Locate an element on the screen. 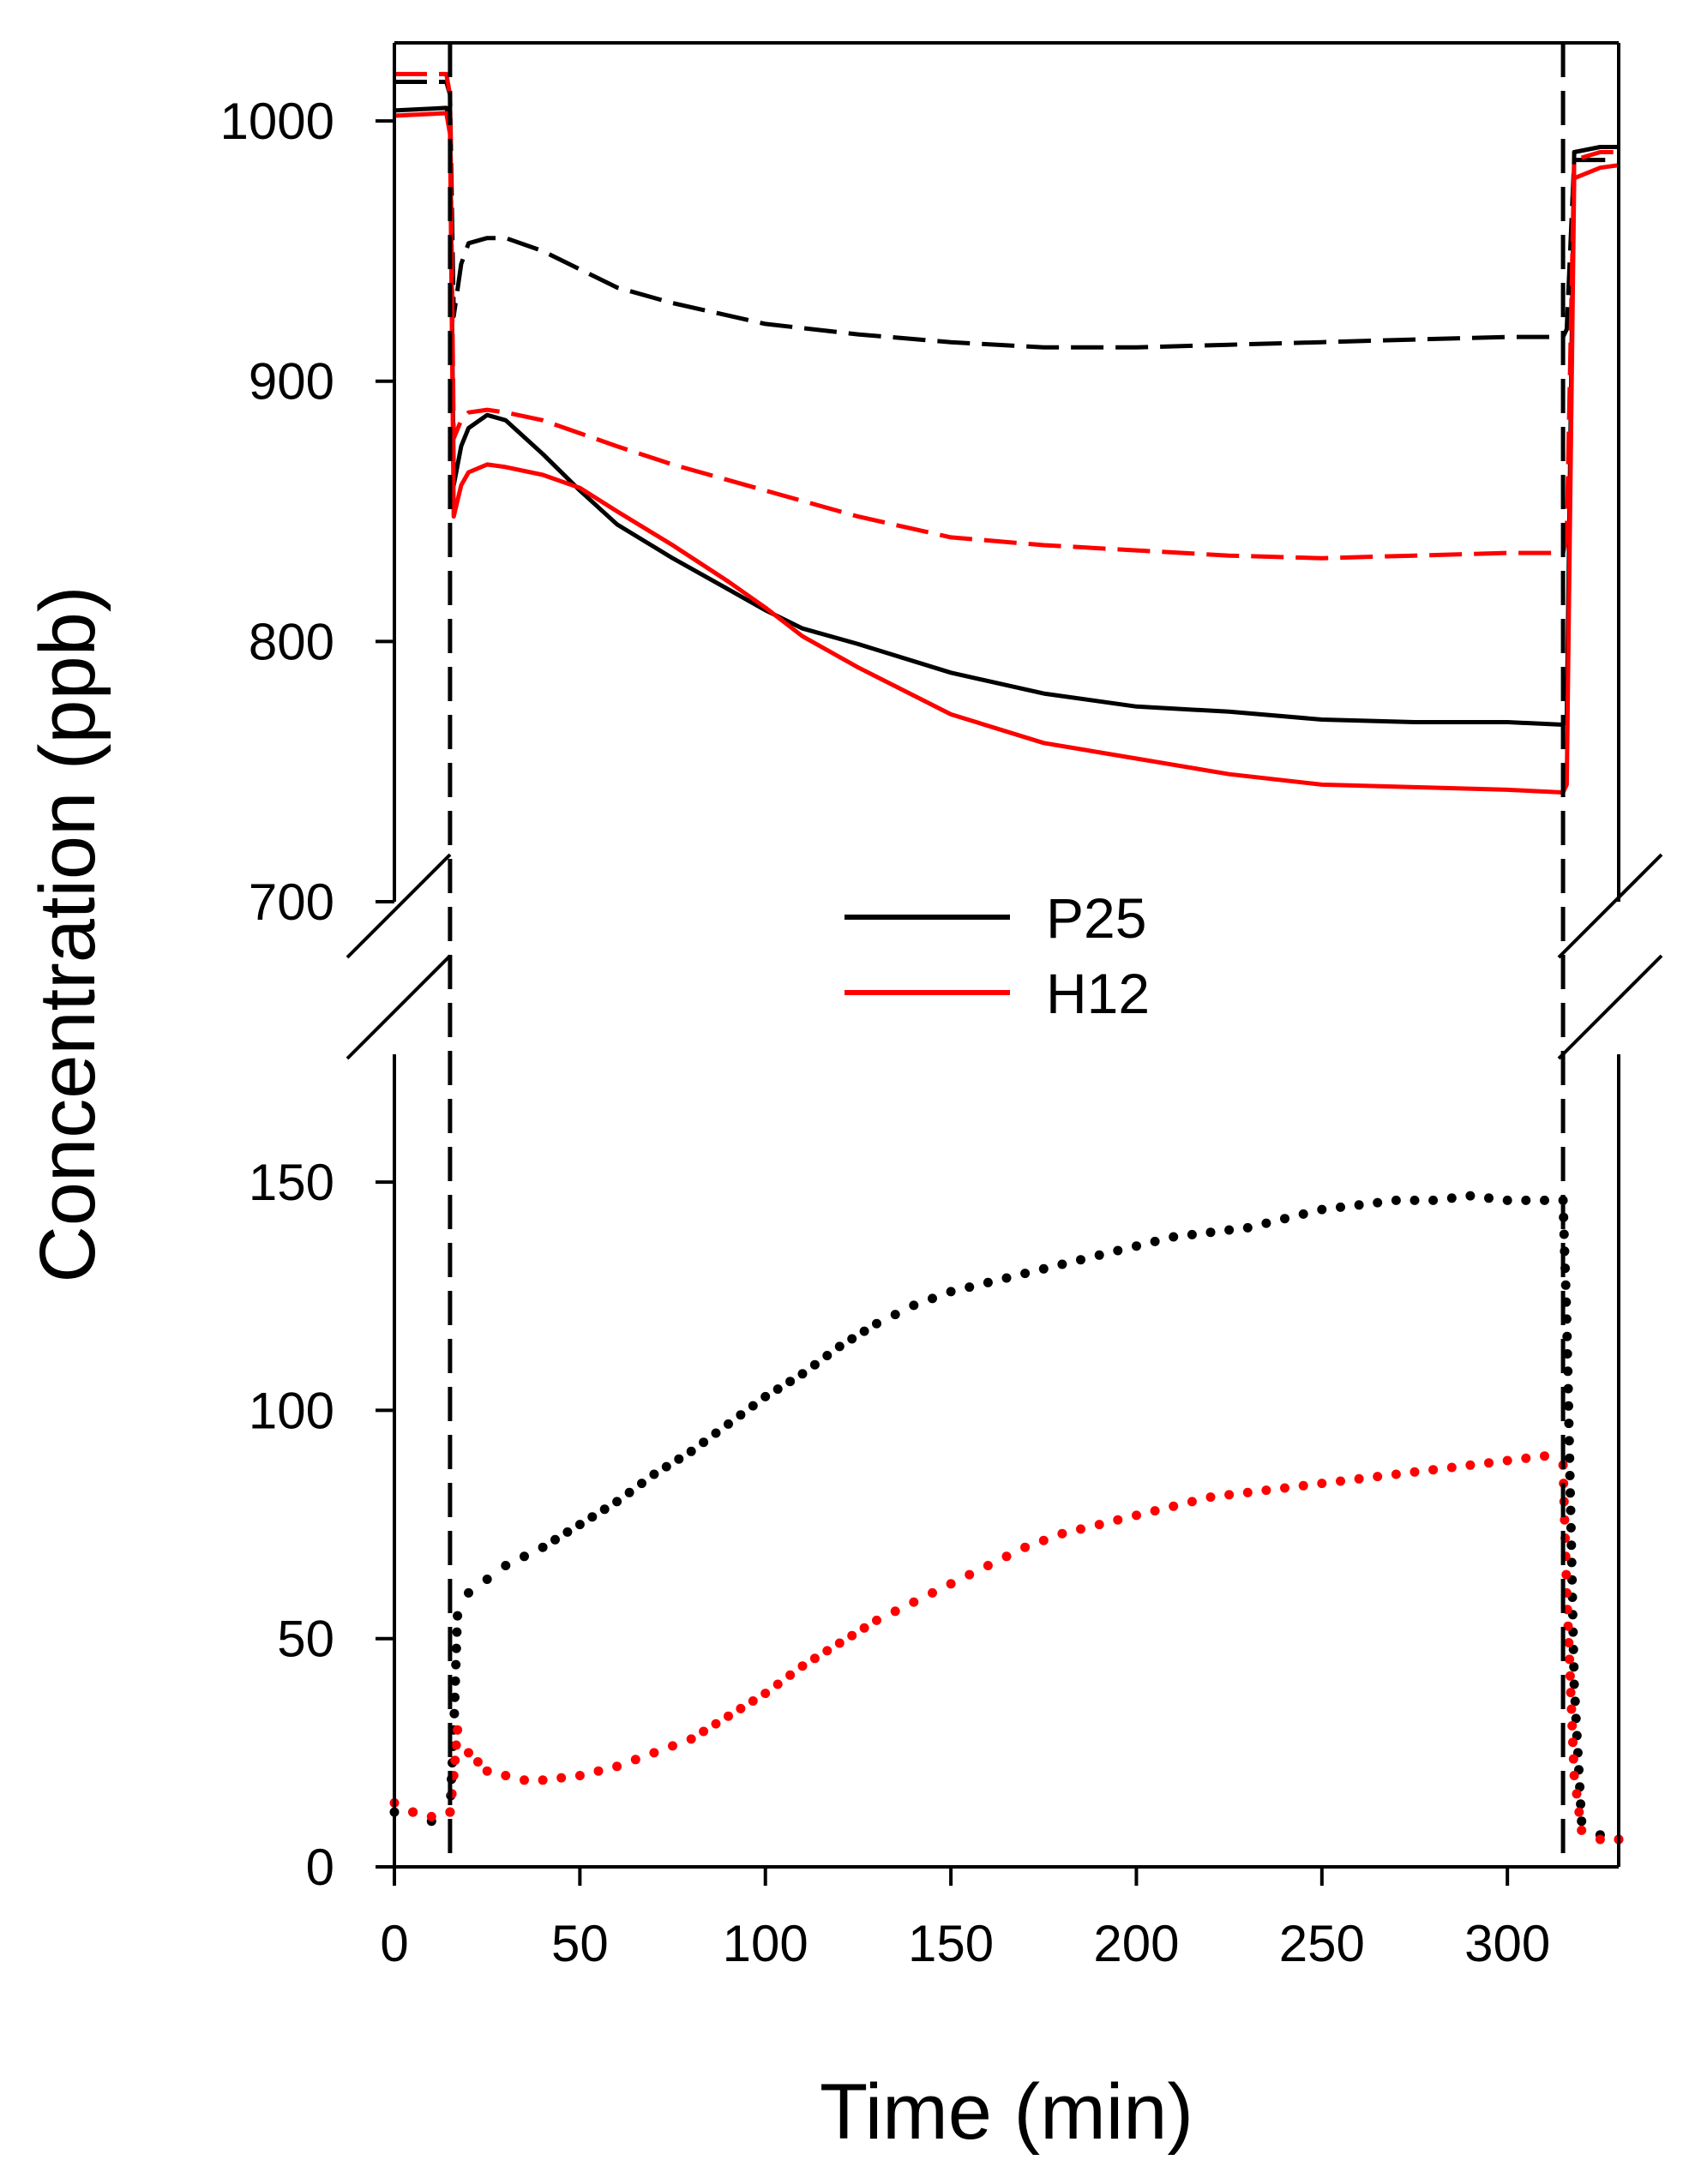 This screenshot has width=1689, height=2184. lower-y-tick-label-50: 50 is located at coordinates (305, 1639).